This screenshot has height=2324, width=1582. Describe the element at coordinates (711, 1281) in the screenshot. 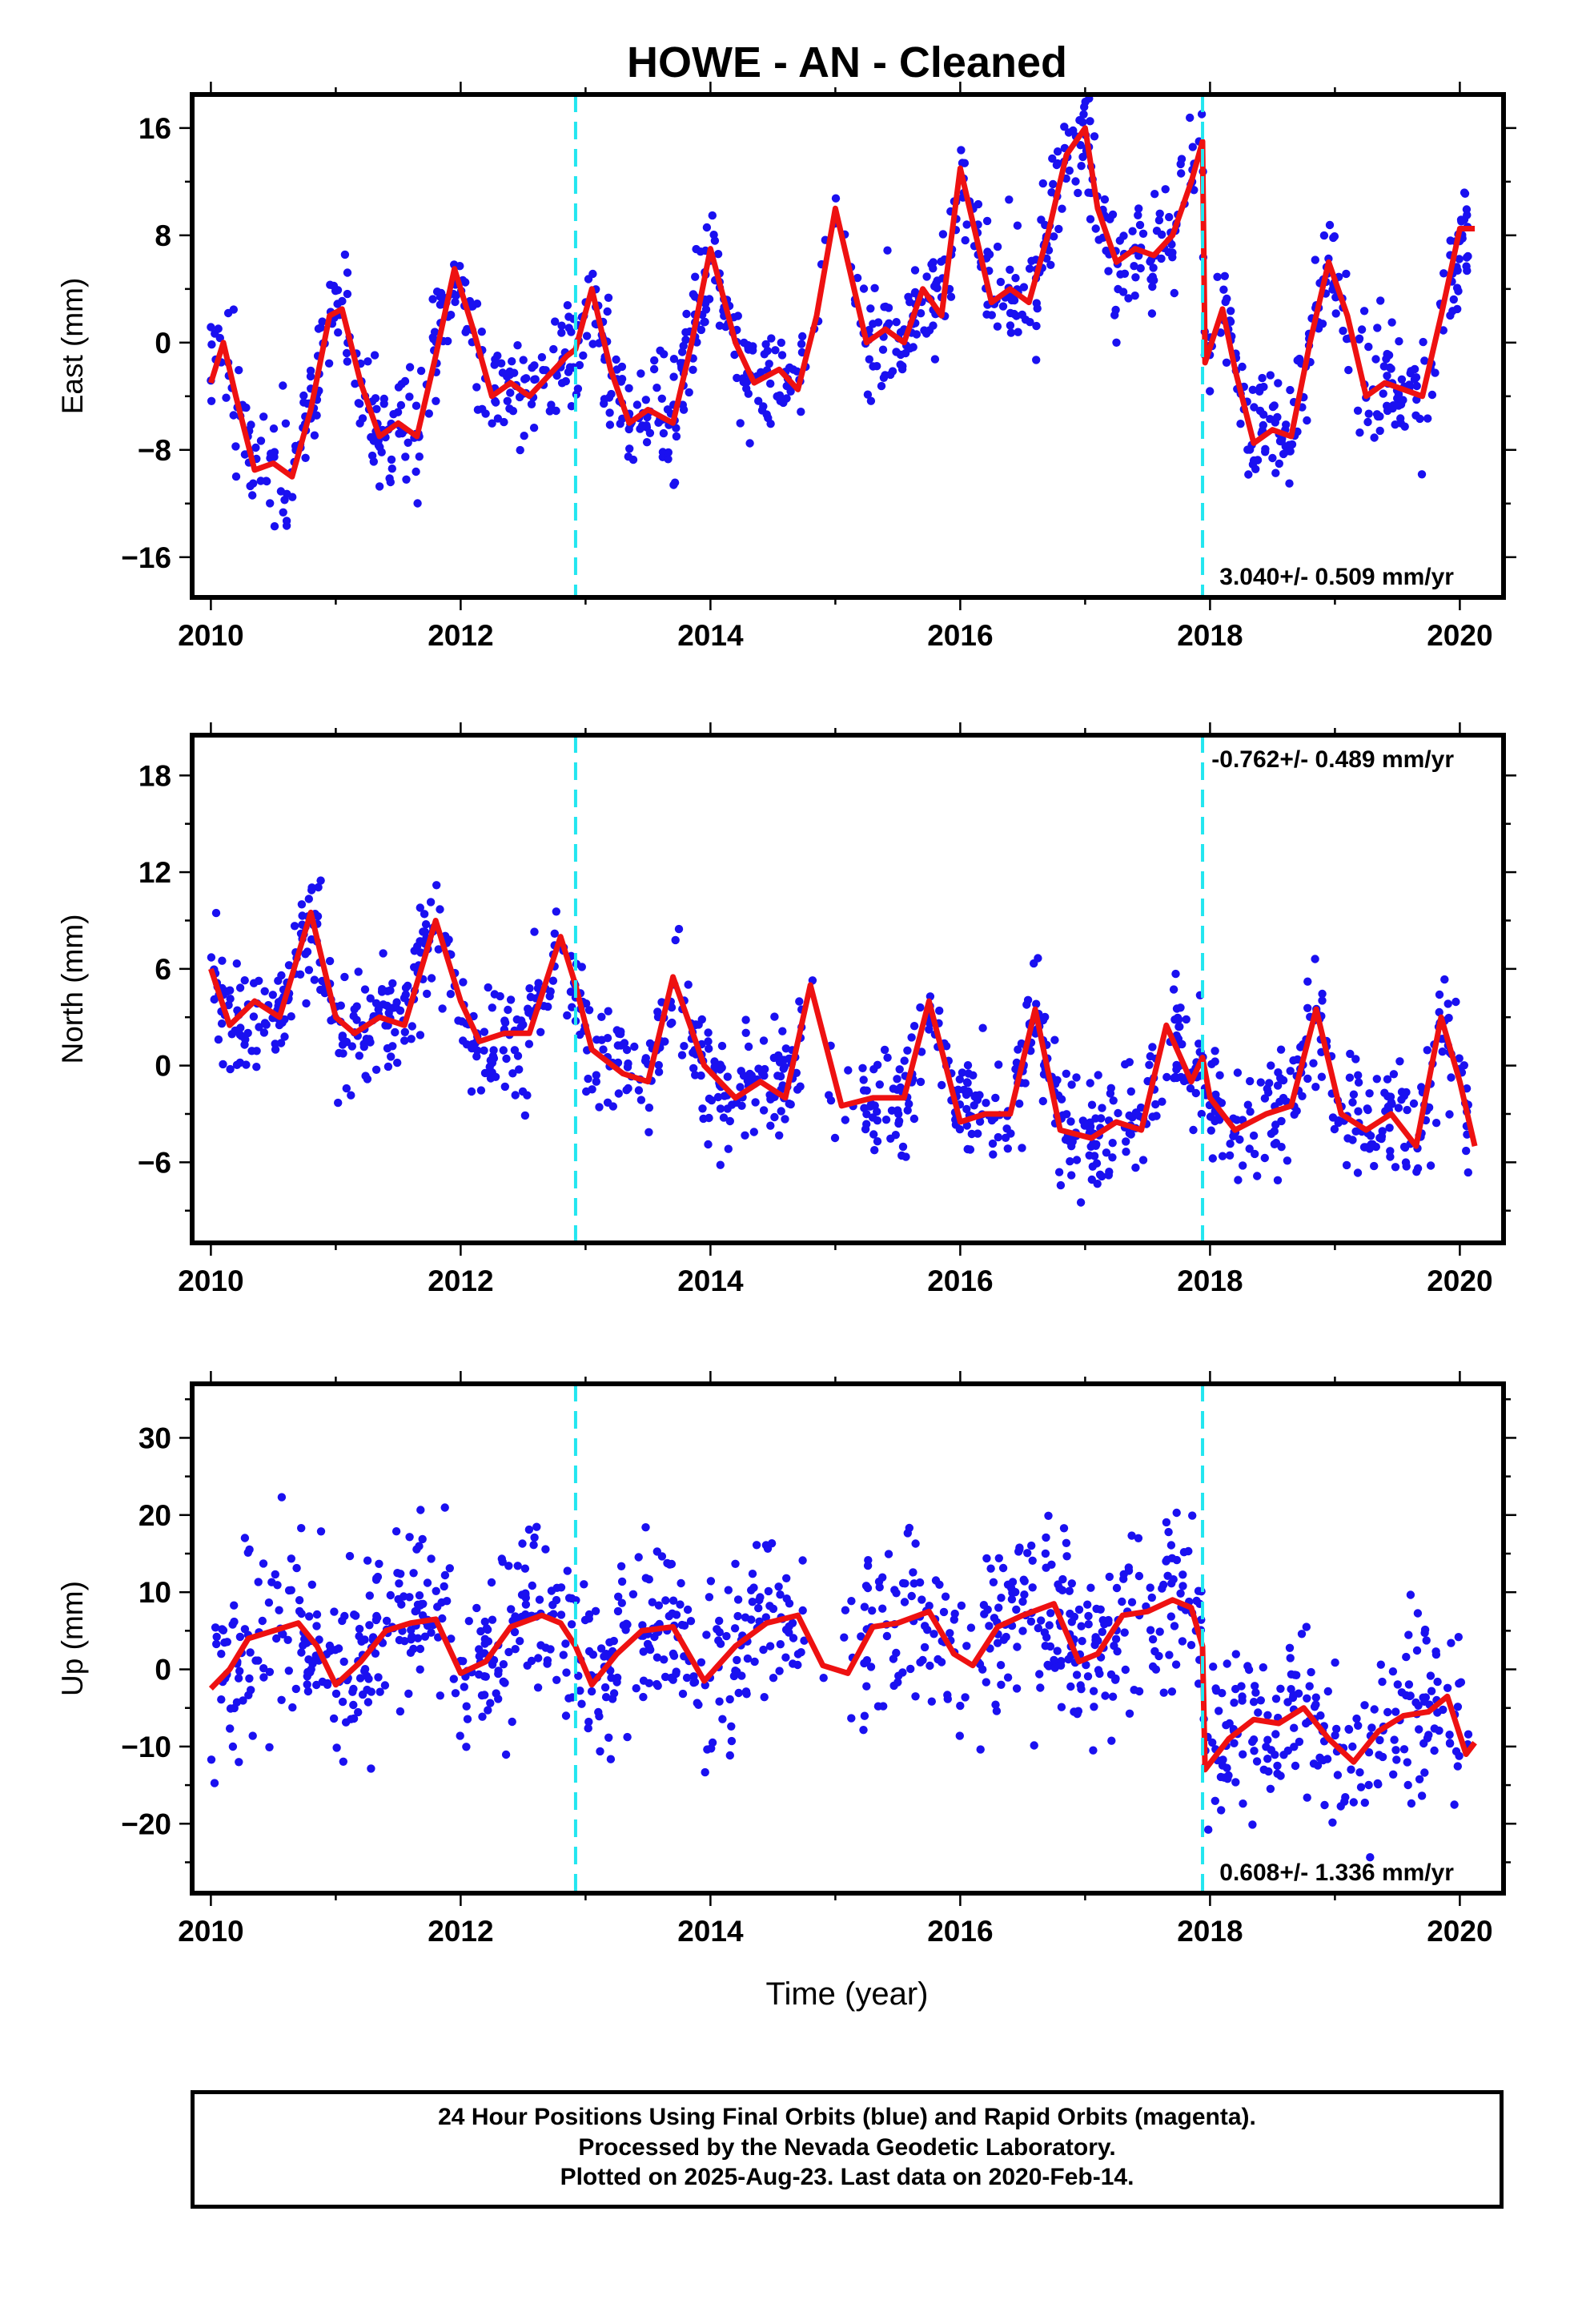

I see `x-tick-label: 2014` at that location.